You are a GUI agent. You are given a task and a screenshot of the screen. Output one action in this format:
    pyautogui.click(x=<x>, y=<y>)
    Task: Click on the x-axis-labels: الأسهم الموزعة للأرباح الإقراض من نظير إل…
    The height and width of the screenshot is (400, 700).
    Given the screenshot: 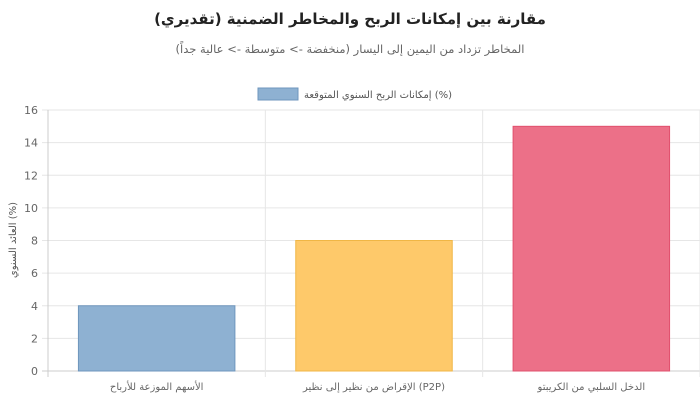 What is the action you would take?
    pyautogui.click(x=377, y=386)
    